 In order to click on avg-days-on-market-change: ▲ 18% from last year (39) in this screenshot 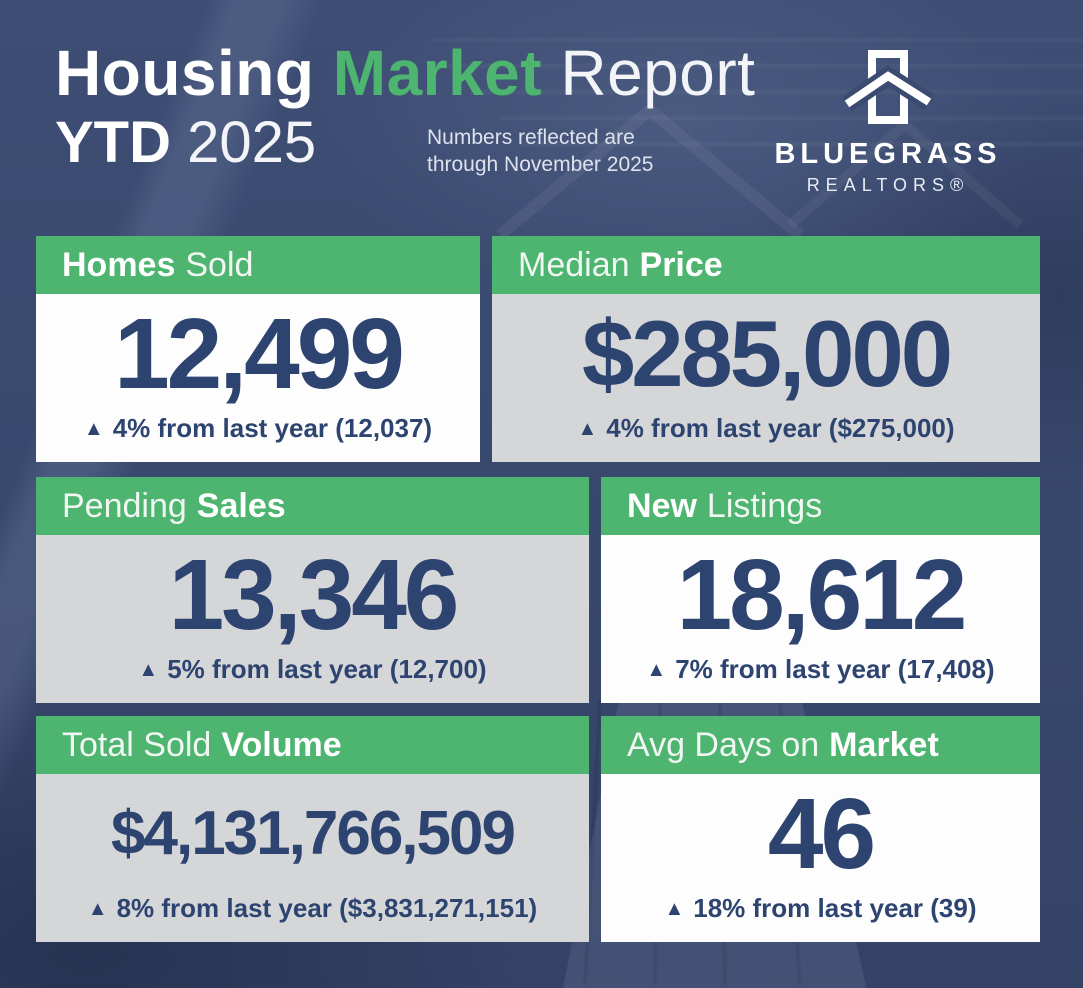, I will do `click(820, 917)`.